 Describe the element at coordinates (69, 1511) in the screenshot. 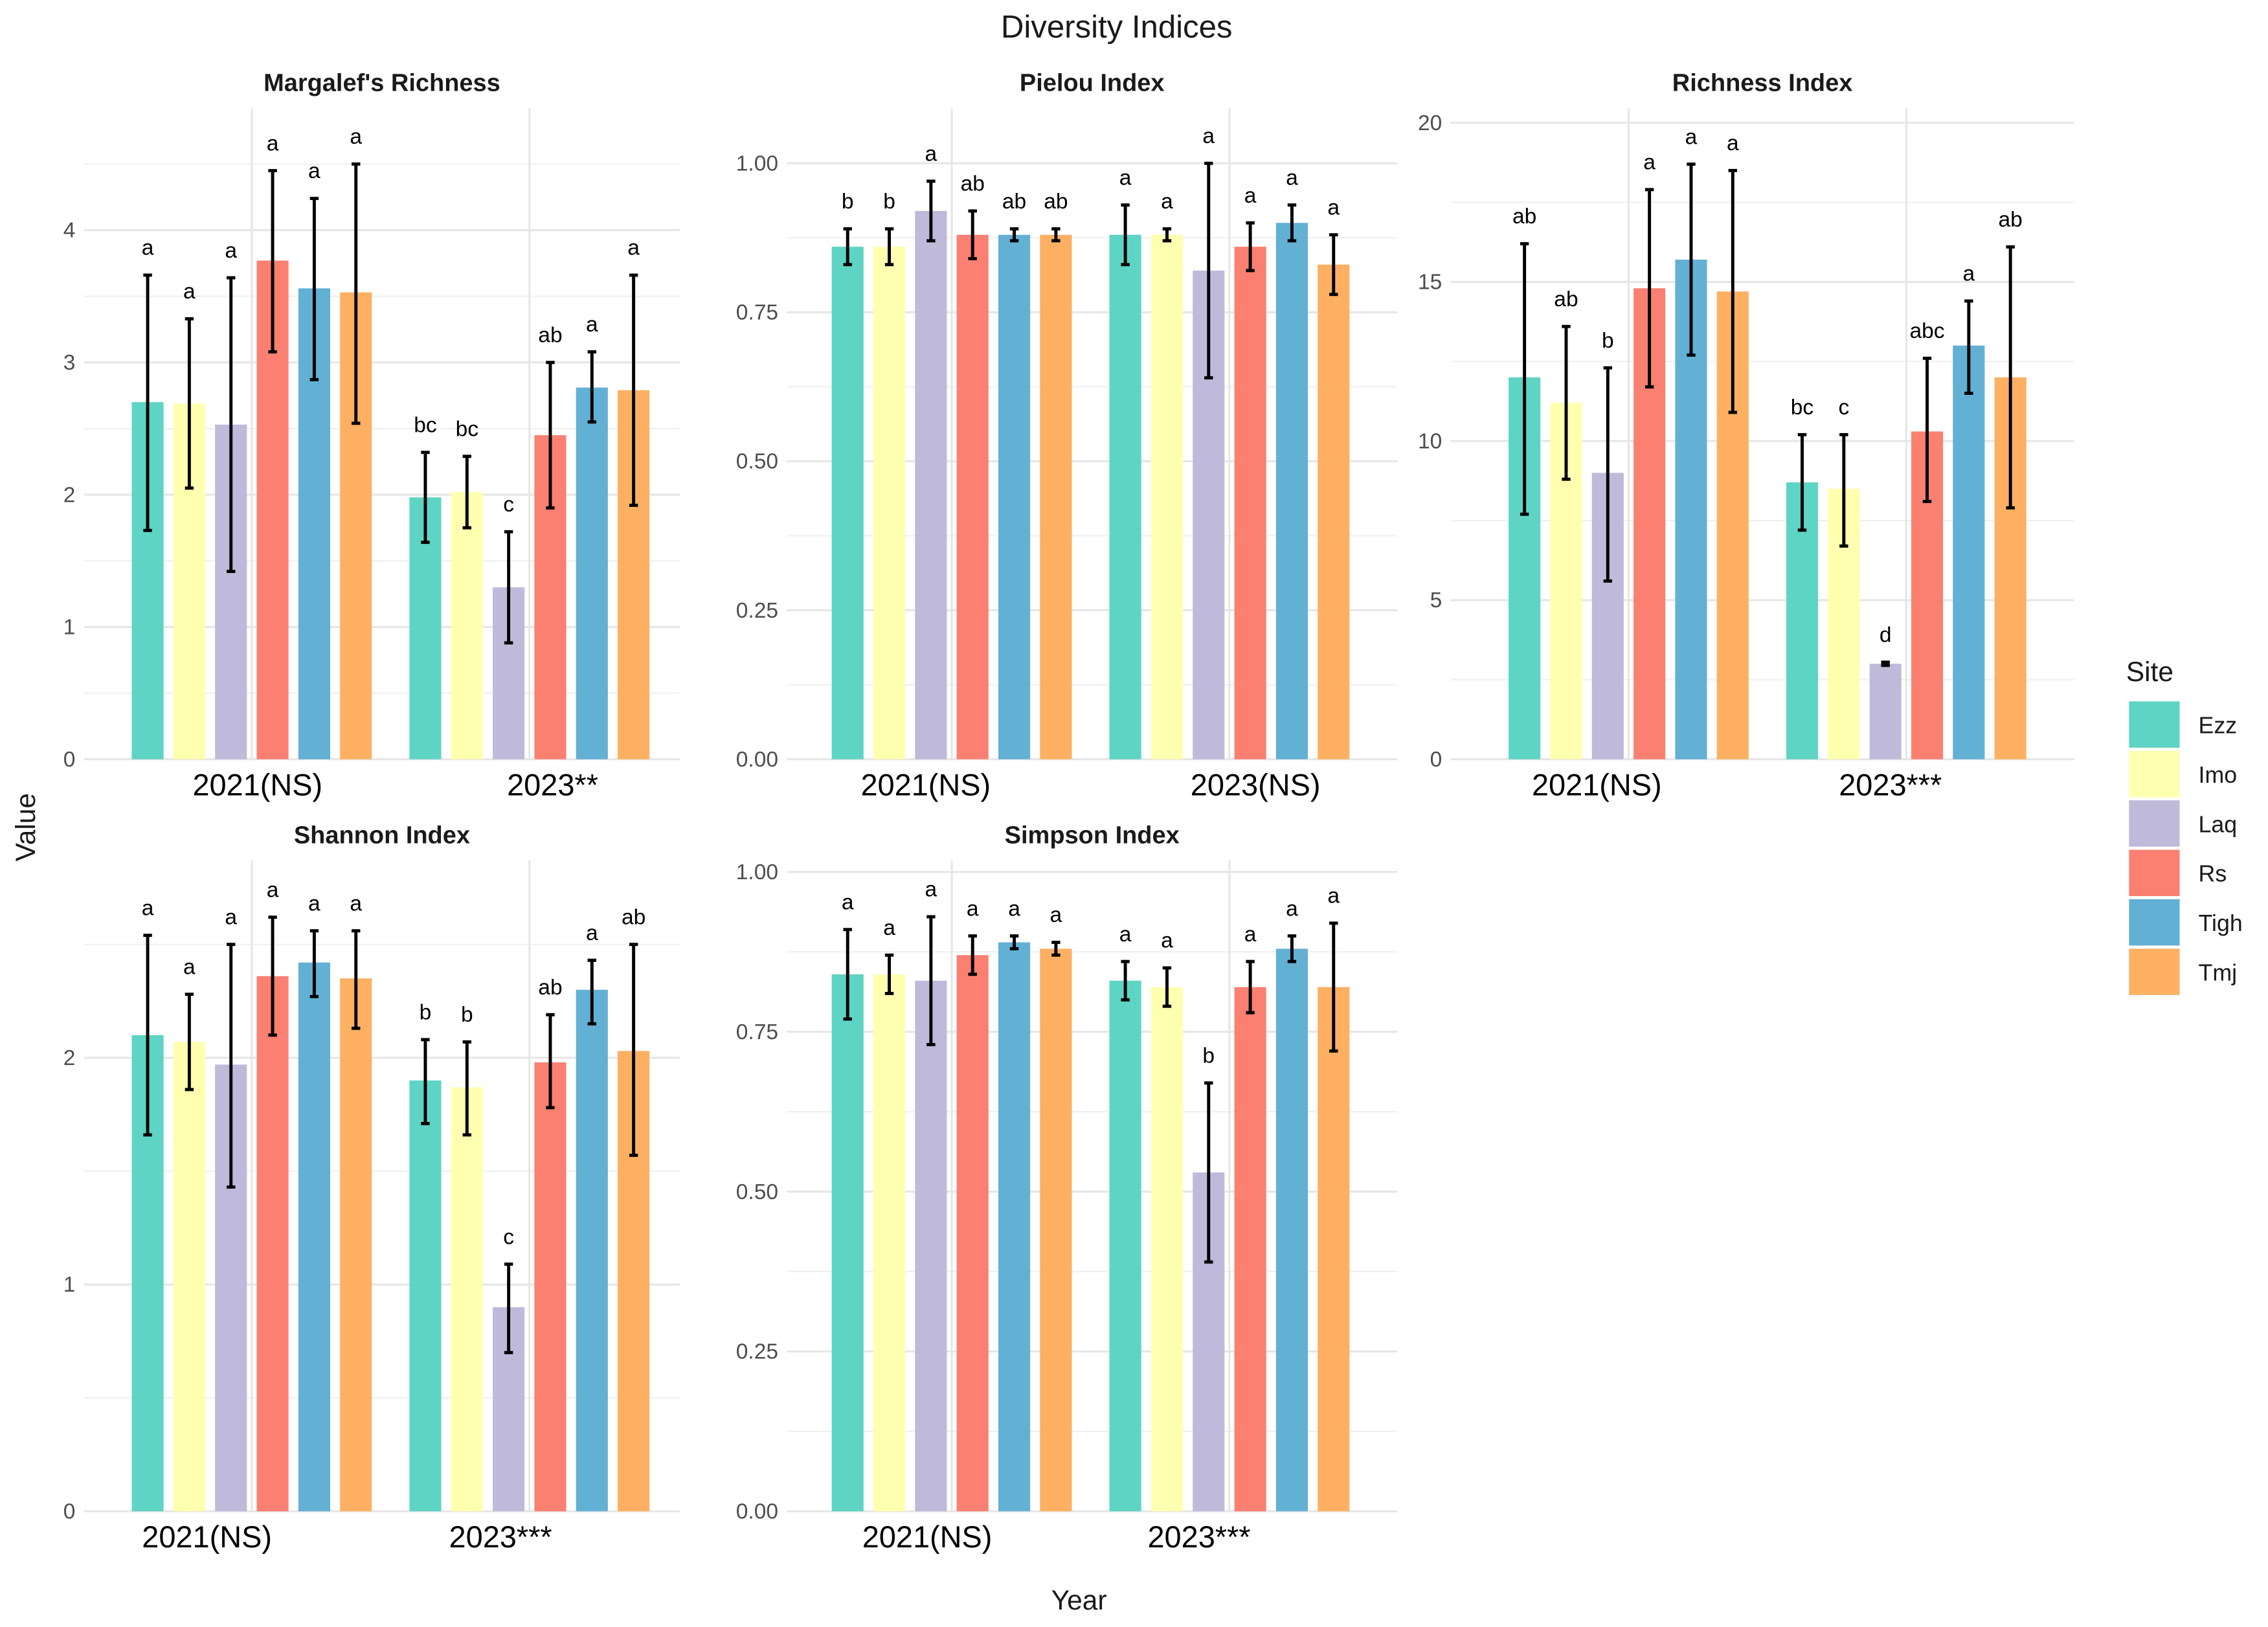

I see `y-tick-label: 0` at that location.